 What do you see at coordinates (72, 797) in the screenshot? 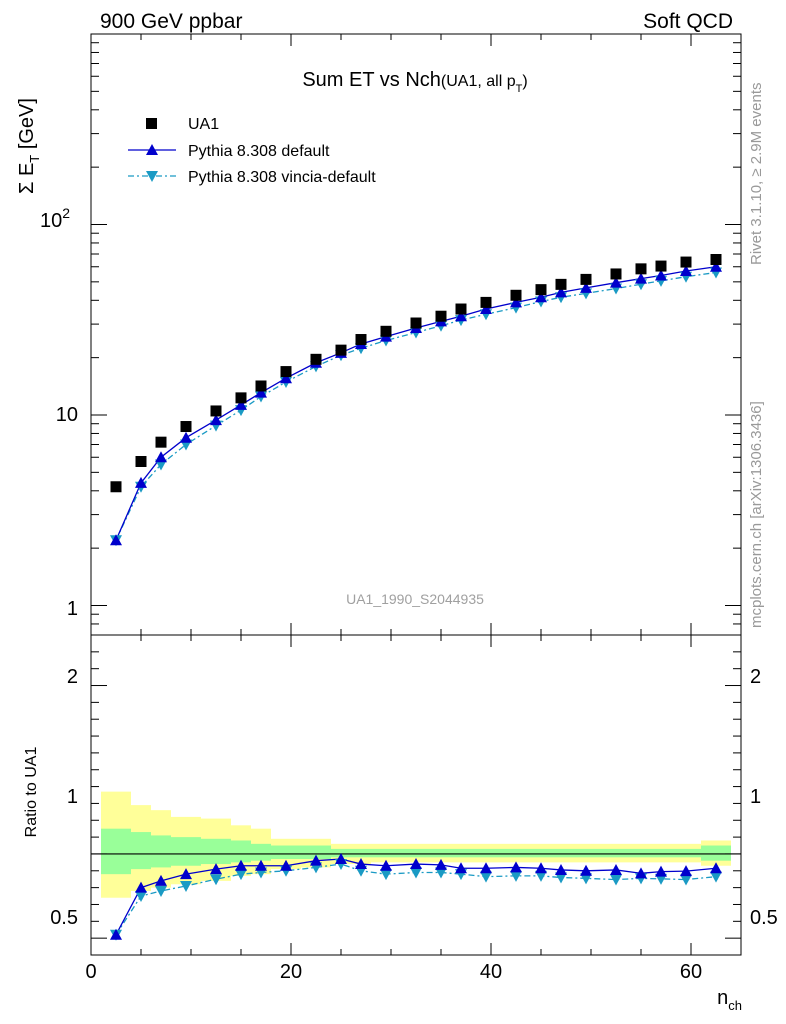
I see `ratio-tick-left-1: 1` at bounding box center [72, 797].